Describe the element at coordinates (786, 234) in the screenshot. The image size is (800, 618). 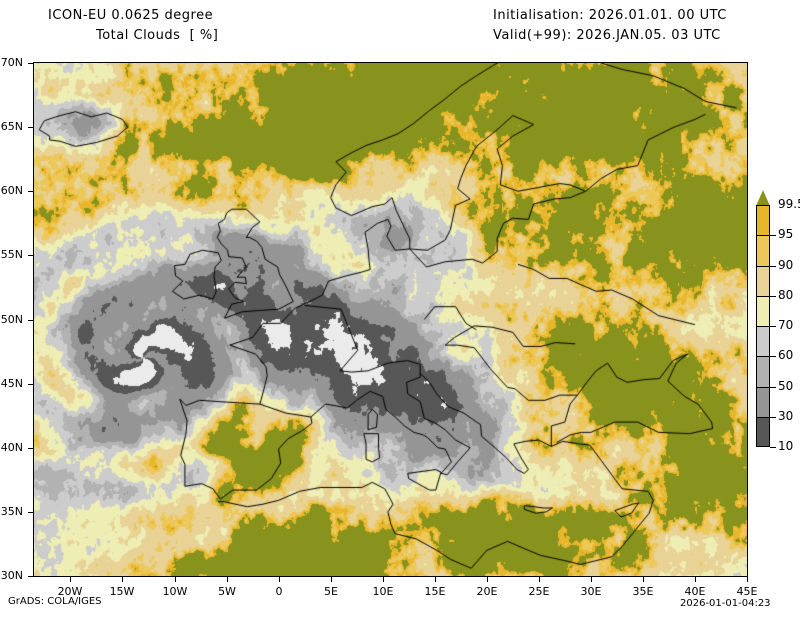
I see `colorbar-label: 95` at that location.